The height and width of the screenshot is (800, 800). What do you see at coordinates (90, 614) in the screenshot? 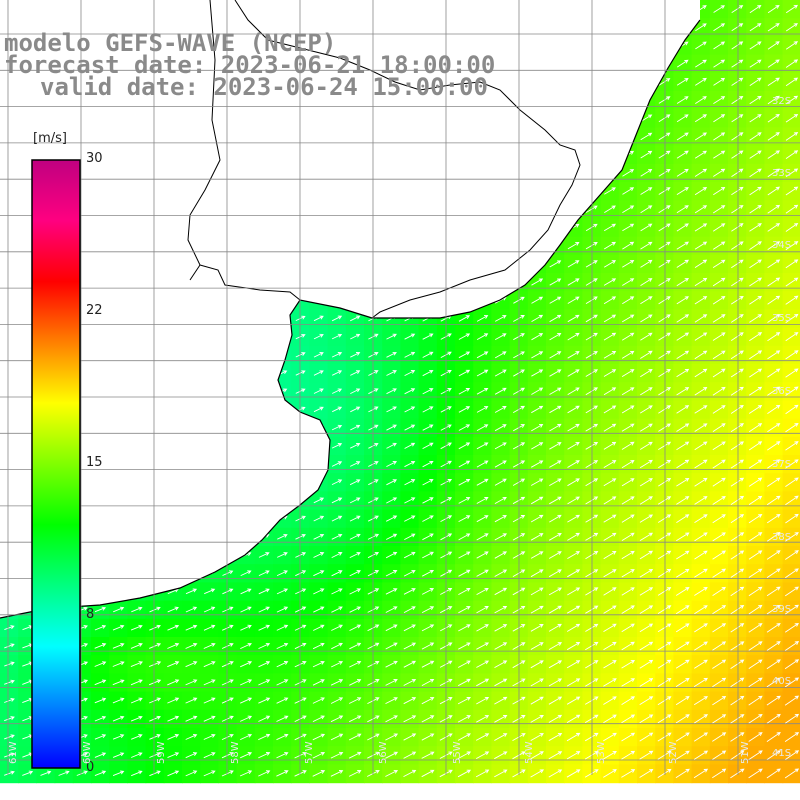
I see `colorbar-tick: 8` at bounding box center [90, 614].